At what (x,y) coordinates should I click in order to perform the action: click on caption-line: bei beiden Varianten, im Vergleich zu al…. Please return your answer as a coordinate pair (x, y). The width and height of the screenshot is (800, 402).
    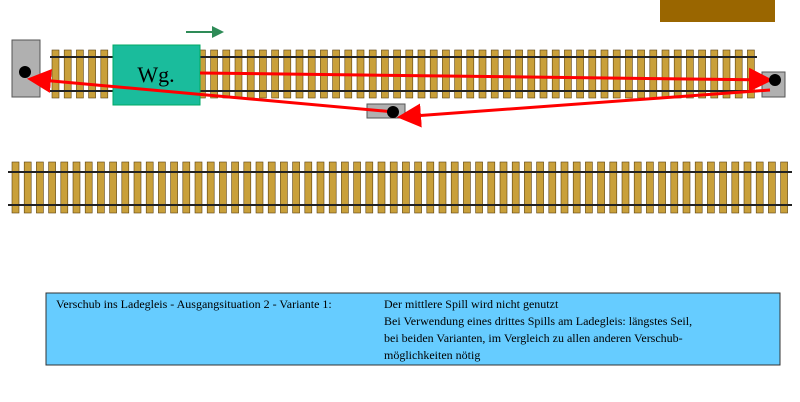
    Looking at the image, I should click on (533, 338).